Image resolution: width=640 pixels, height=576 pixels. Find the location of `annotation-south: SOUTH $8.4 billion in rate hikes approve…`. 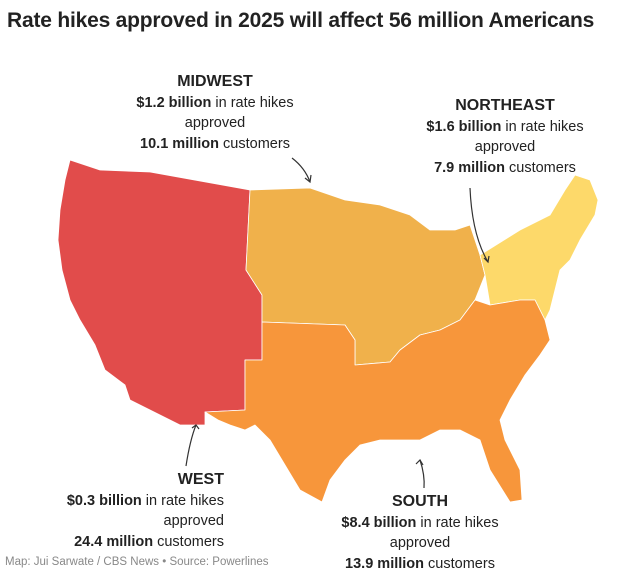

annotation-south: SOUTH $8.4 billion in rate hikes approve… is located at coordinates (420, 533).